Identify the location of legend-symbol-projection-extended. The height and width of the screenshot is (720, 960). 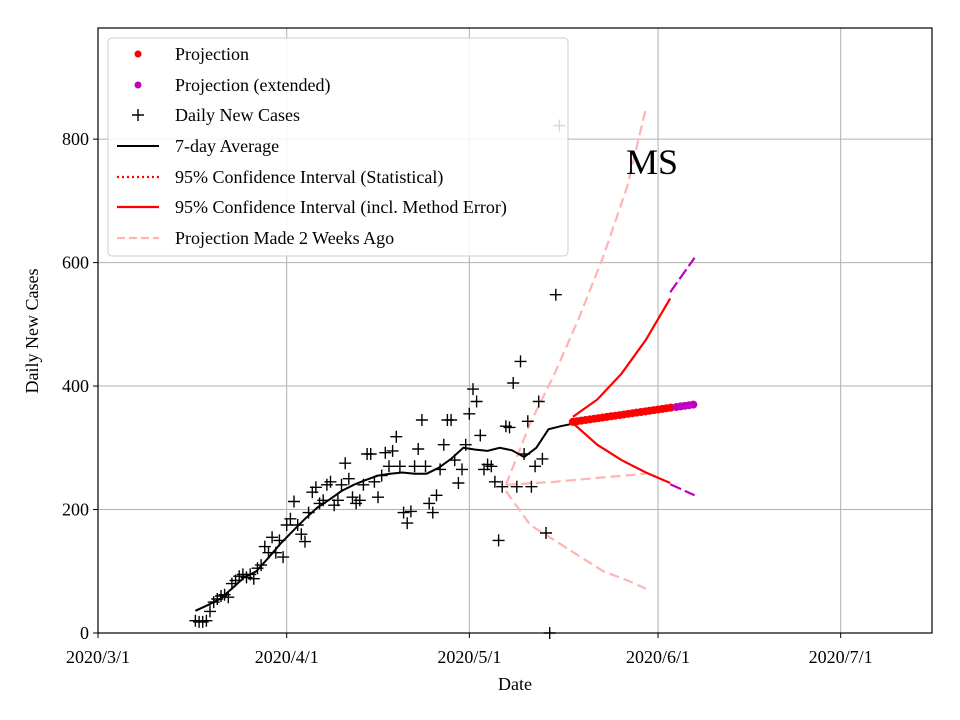
(138, 85).